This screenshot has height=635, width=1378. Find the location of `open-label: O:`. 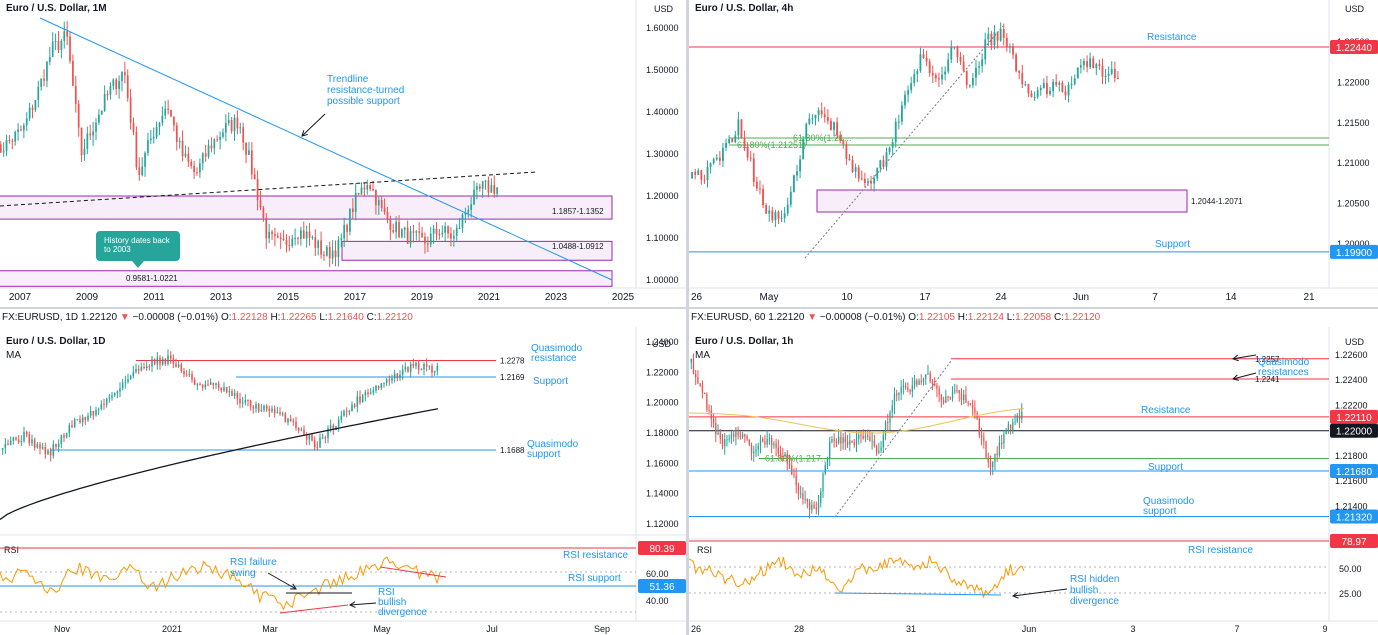

open-label: O: is located at coordinates (226, 317).